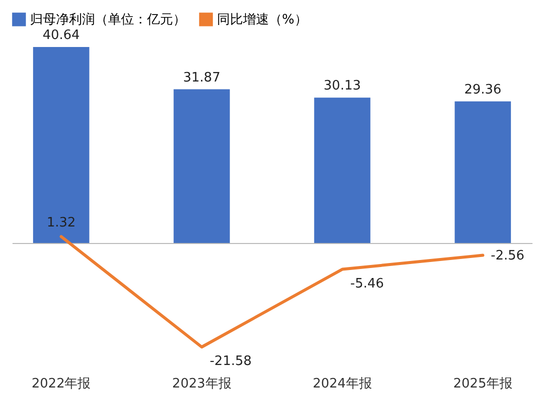 This screenshot has width=550, height=409. I want to click on legend-label: 归母净利润（单位：亿元）, so click(108, 20).